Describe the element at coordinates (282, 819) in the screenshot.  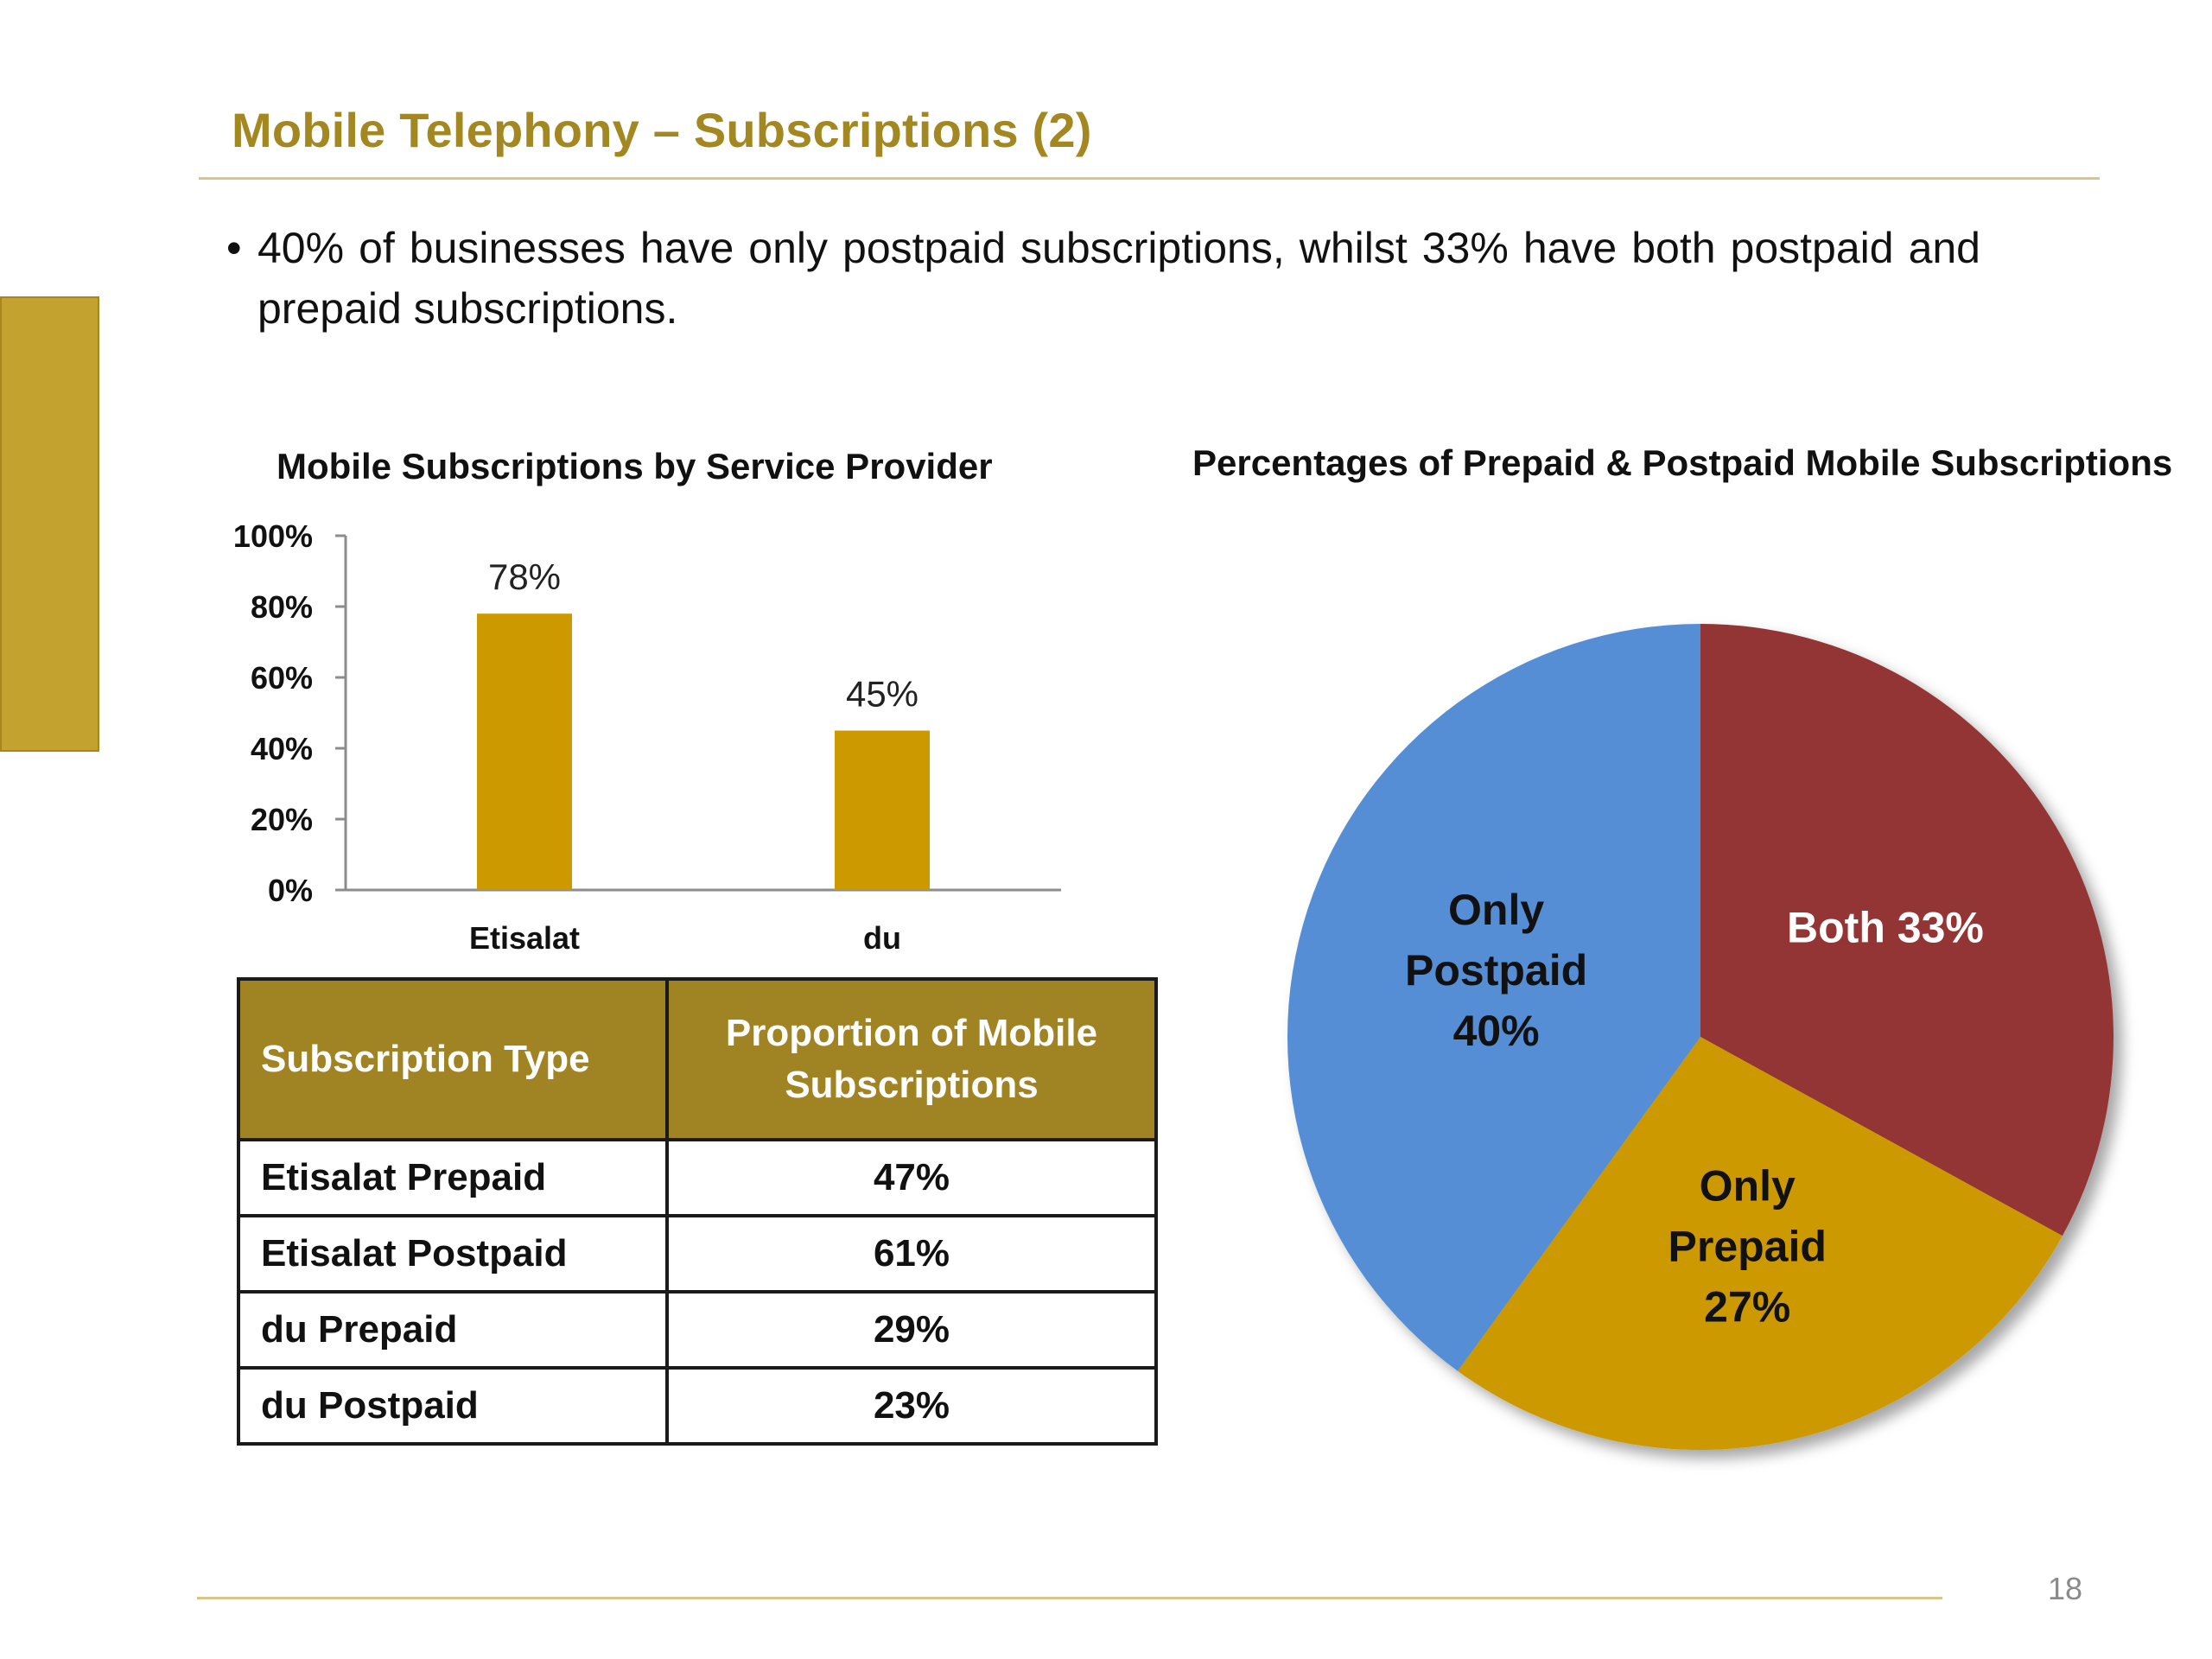
I see `y-tick-label: 20%` at that location.